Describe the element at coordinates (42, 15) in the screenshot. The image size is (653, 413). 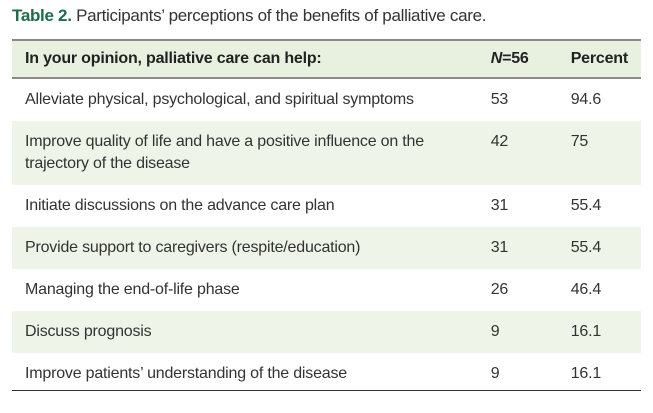
I see `table-label: Table 2.` at that location.